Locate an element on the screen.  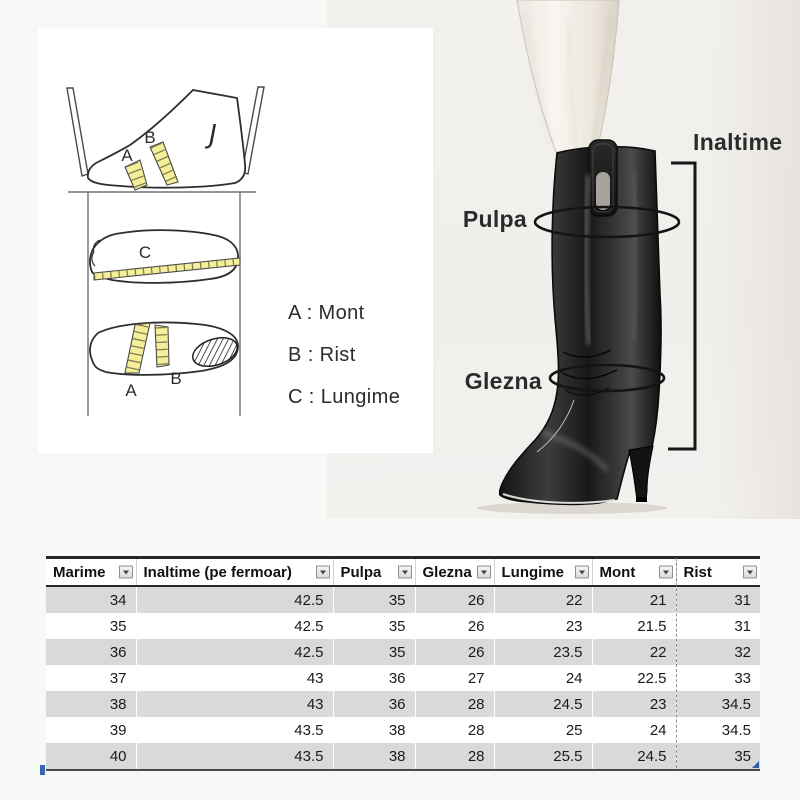
glezna-measure-ellipse is located at coordinates (607, 378).